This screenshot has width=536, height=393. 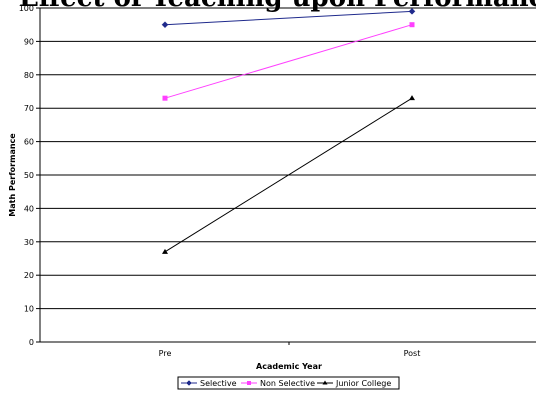 I want to click on y-tick-label: 90, so click(x=29, y=41).